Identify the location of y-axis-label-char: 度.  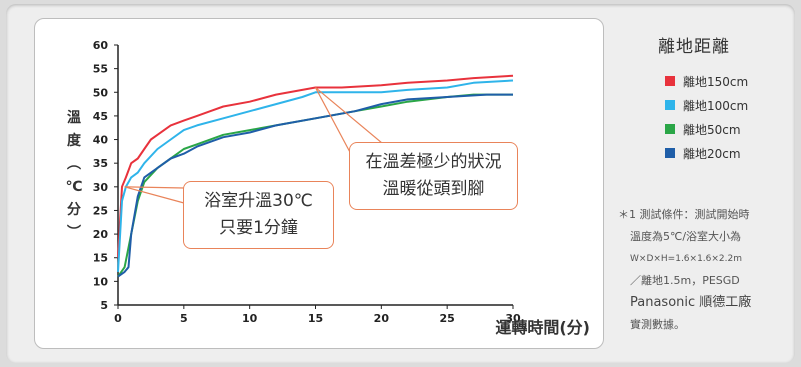
(74, 140).